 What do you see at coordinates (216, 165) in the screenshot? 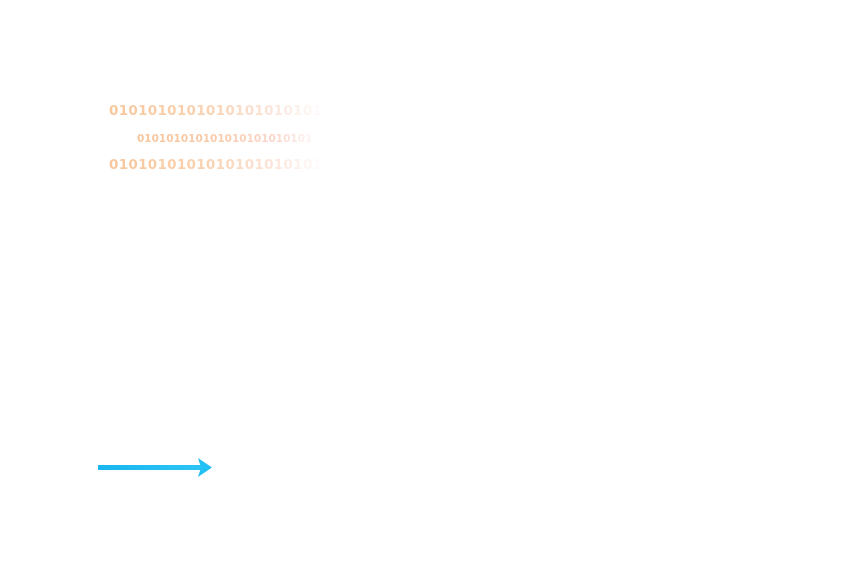
I see `binary-text-row-3: 0101010101010101010101` at bounding box center [216, 165].